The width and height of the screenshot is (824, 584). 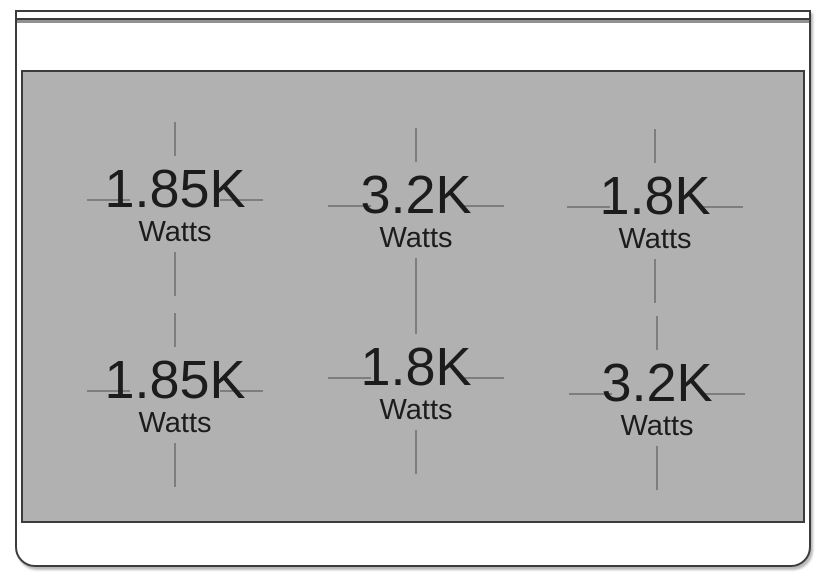 I want to click on control-panel-area, so click(x=413, y=46).